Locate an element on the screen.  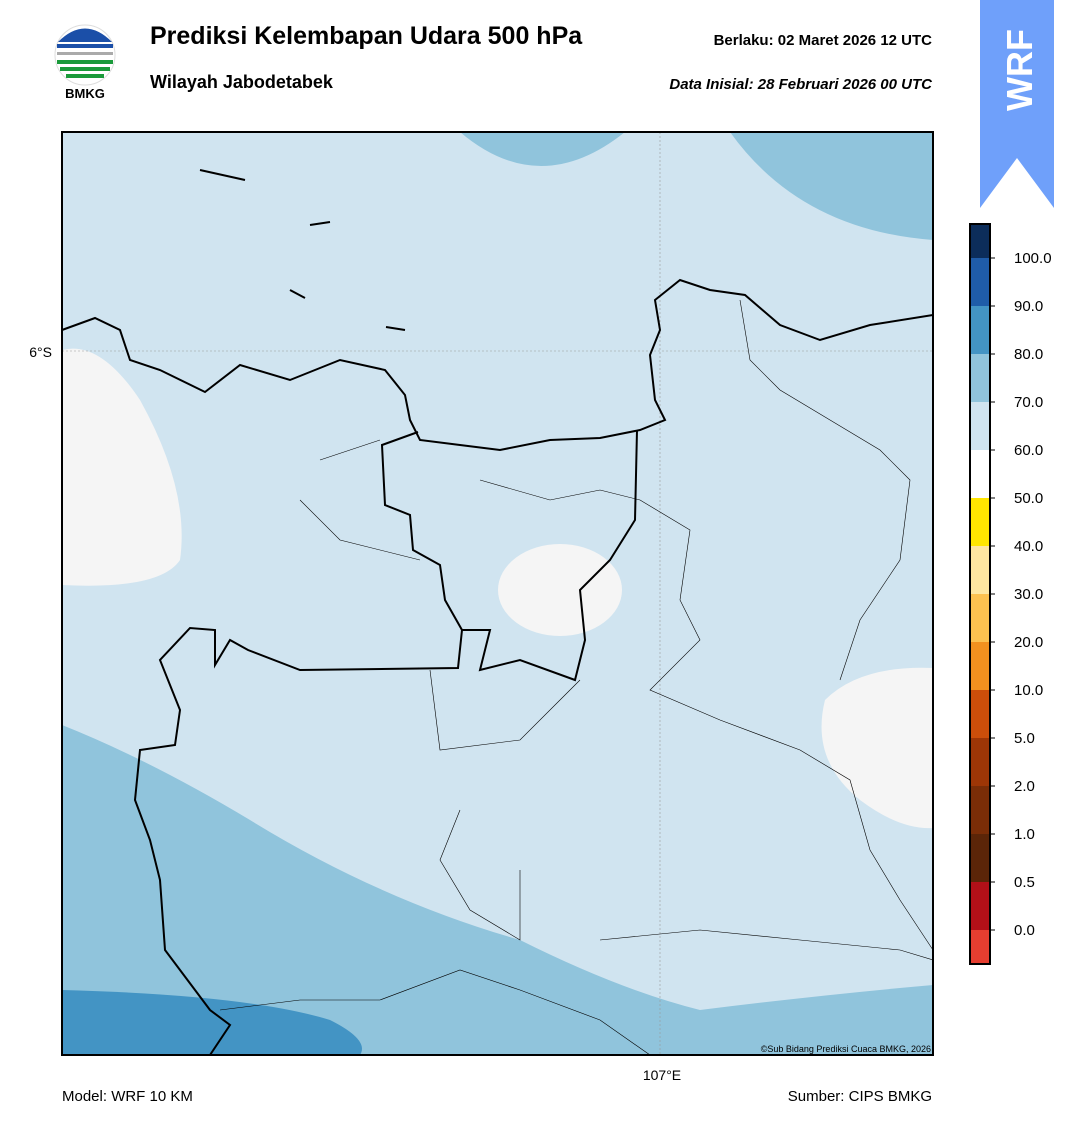
lon-label: 107°E is located at coordinates (662, 1075).